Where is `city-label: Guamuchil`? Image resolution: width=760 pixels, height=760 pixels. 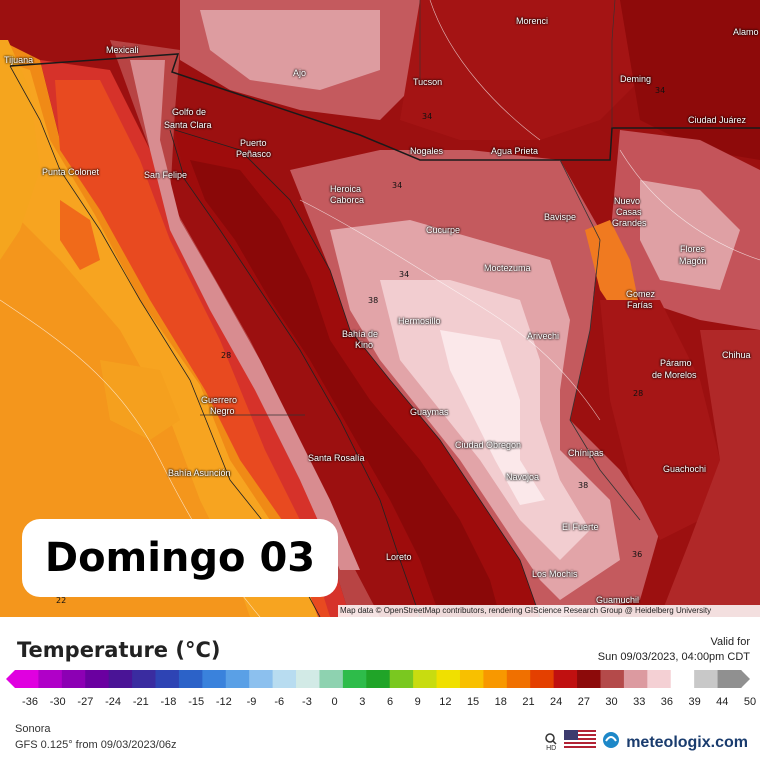
city-label: Guamuchil is located at coordinates (618, 600).